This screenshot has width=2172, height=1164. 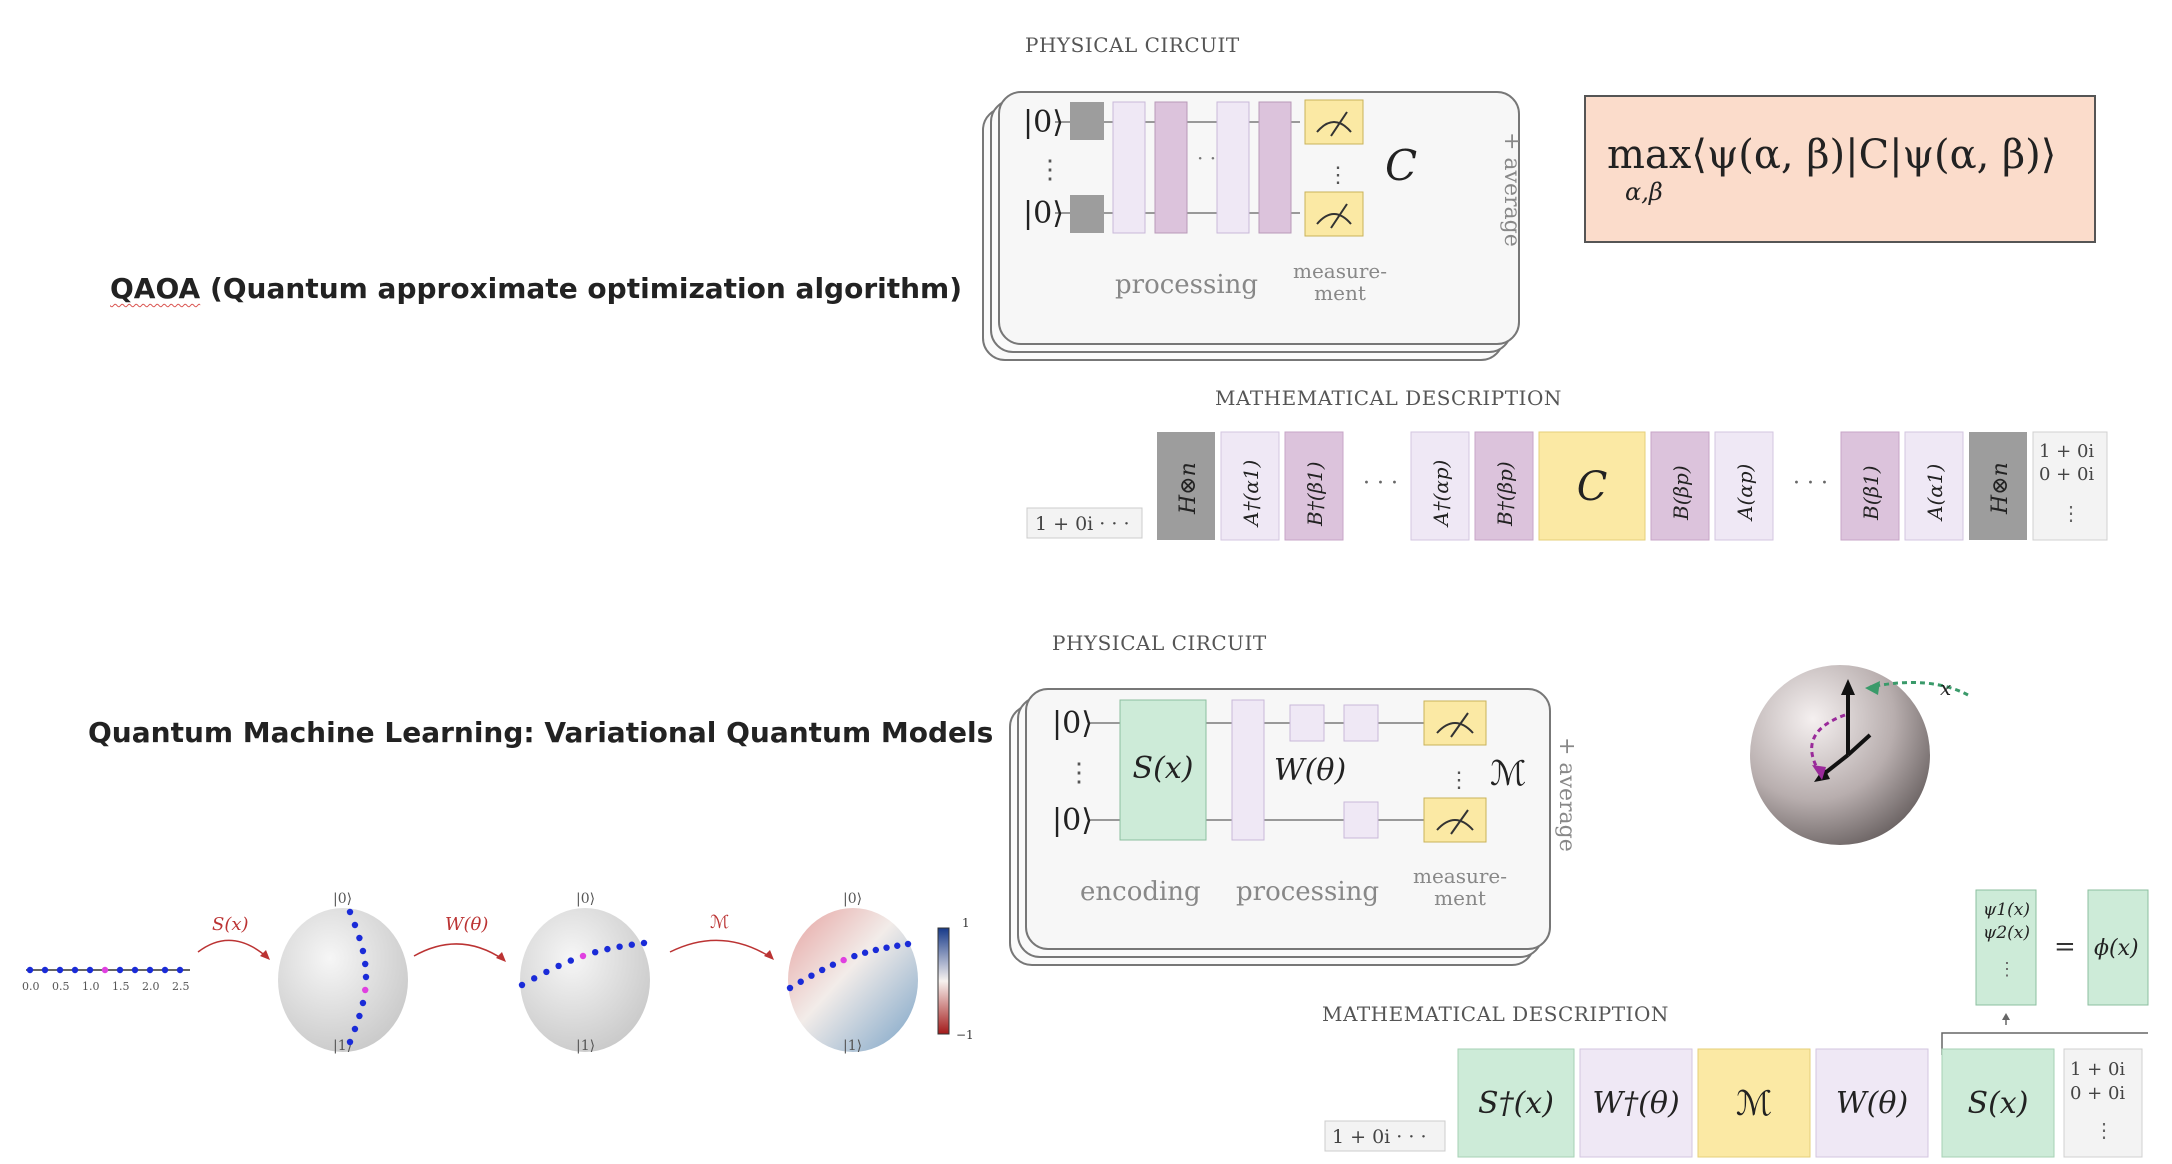 What do you see at coordinates (1379, 1137) in the screenshot?
I see `qml-vector-row-text: 1 + 0i · · ·` at bounding box center [1379, 1137].